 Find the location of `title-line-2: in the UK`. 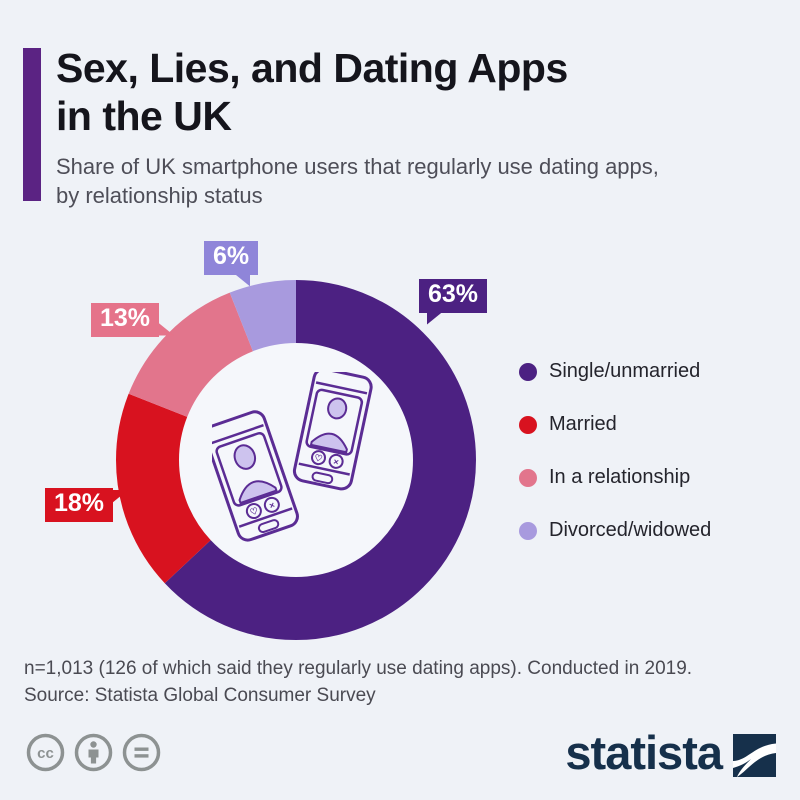

title-line-2: in the UK is located at coordinates (144, 116).